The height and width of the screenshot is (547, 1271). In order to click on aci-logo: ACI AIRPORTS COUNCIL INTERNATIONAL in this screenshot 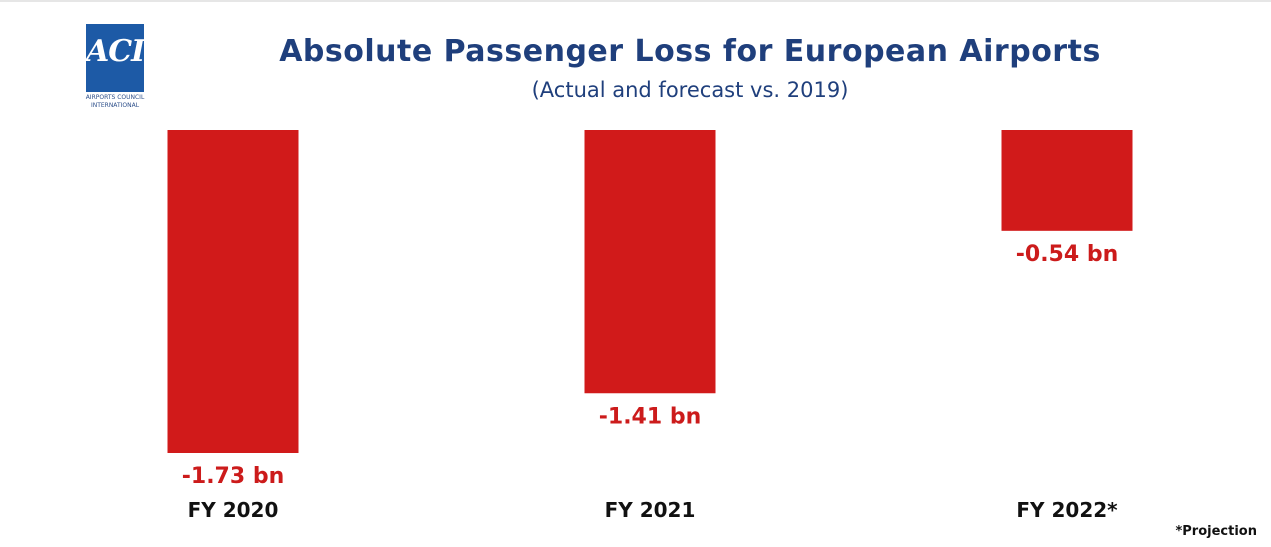, I will do `click(115, 71)`.